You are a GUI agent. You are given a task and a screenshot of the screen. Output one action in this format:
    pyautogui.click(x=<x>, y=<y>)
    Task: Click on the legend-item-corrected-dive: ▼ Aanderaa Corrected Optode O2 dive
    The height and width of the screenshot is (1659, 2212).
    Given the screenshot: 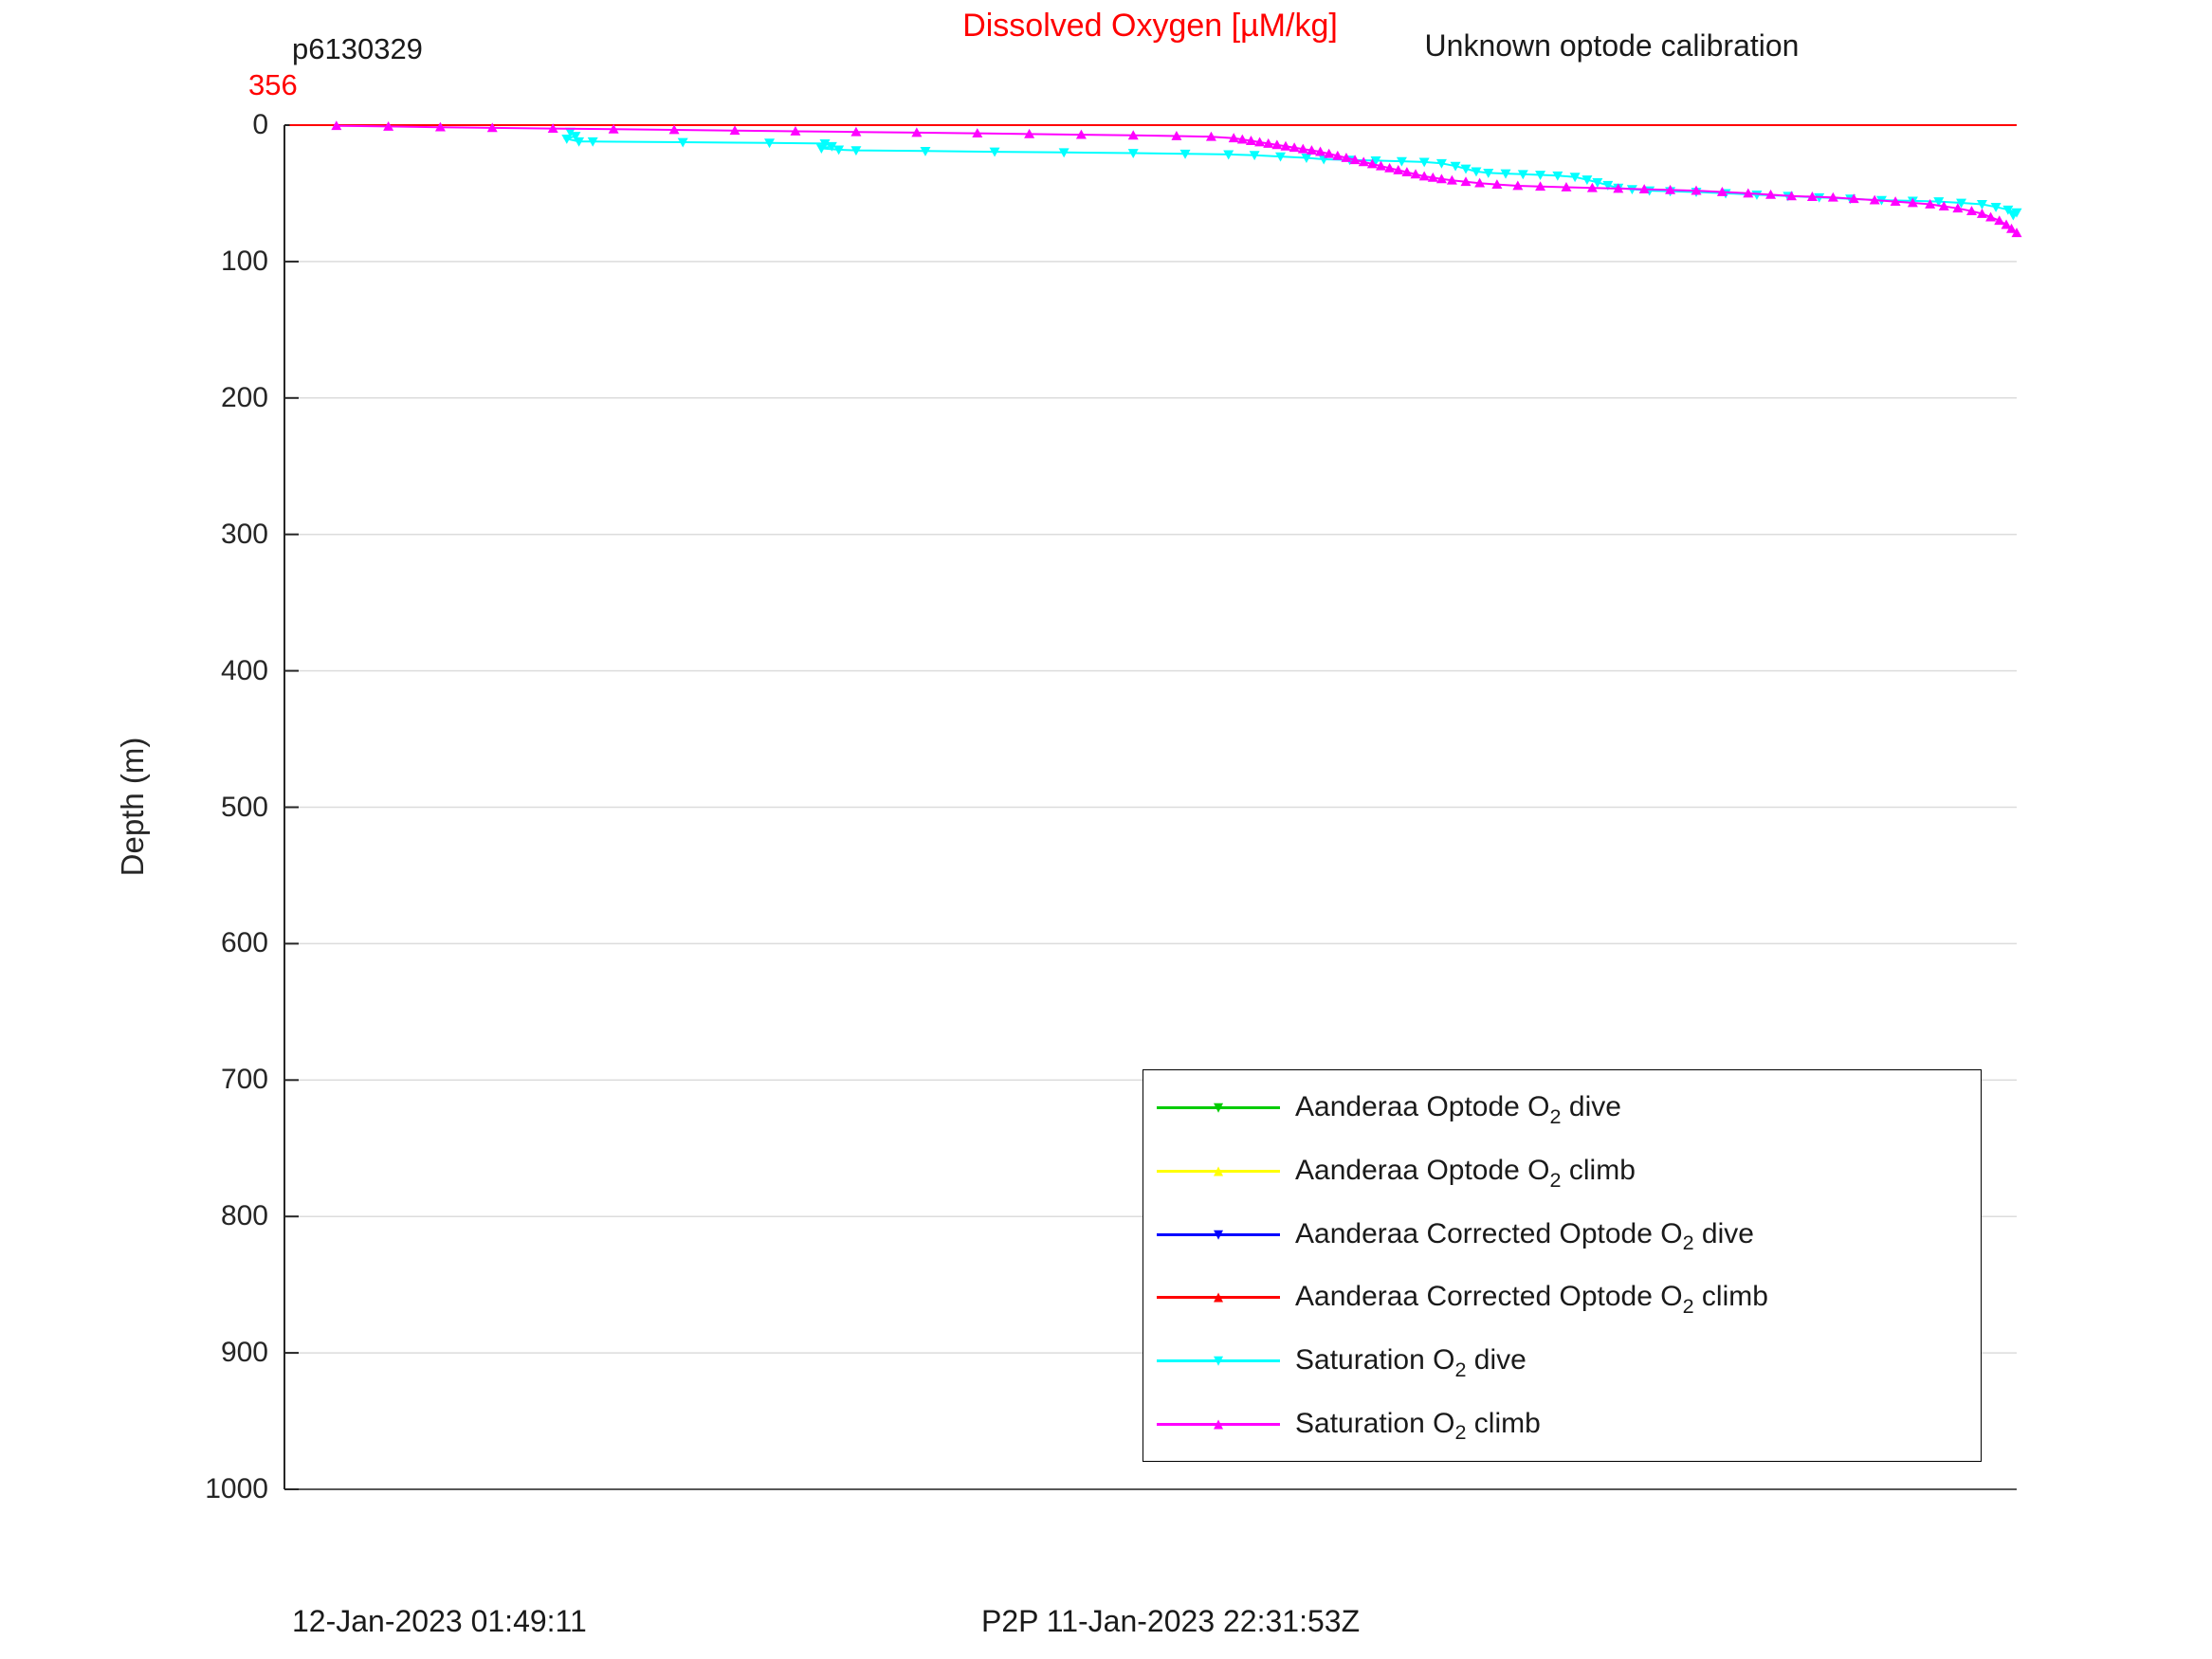 What is the action you would take?
    pyautogui.click(x=1562, y=1235)
    